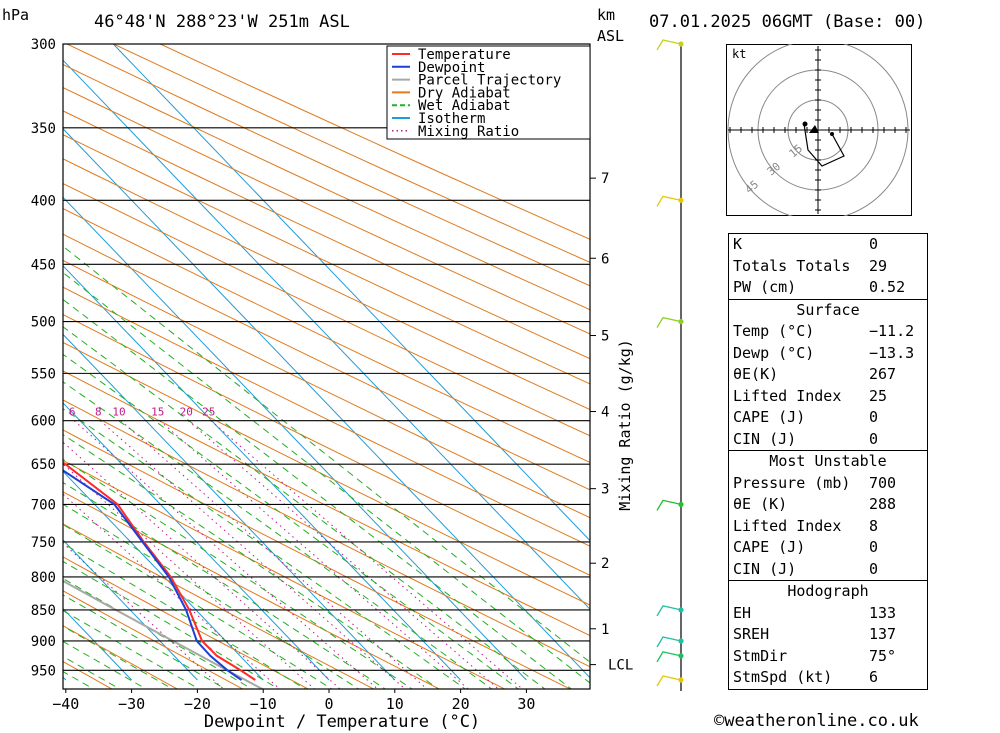 The image size is (1000, 733). What do you see at coordinates (43, 642) in the screenshot?
I see `pressure-tick-label: 900` at bounding box center [43, 642].